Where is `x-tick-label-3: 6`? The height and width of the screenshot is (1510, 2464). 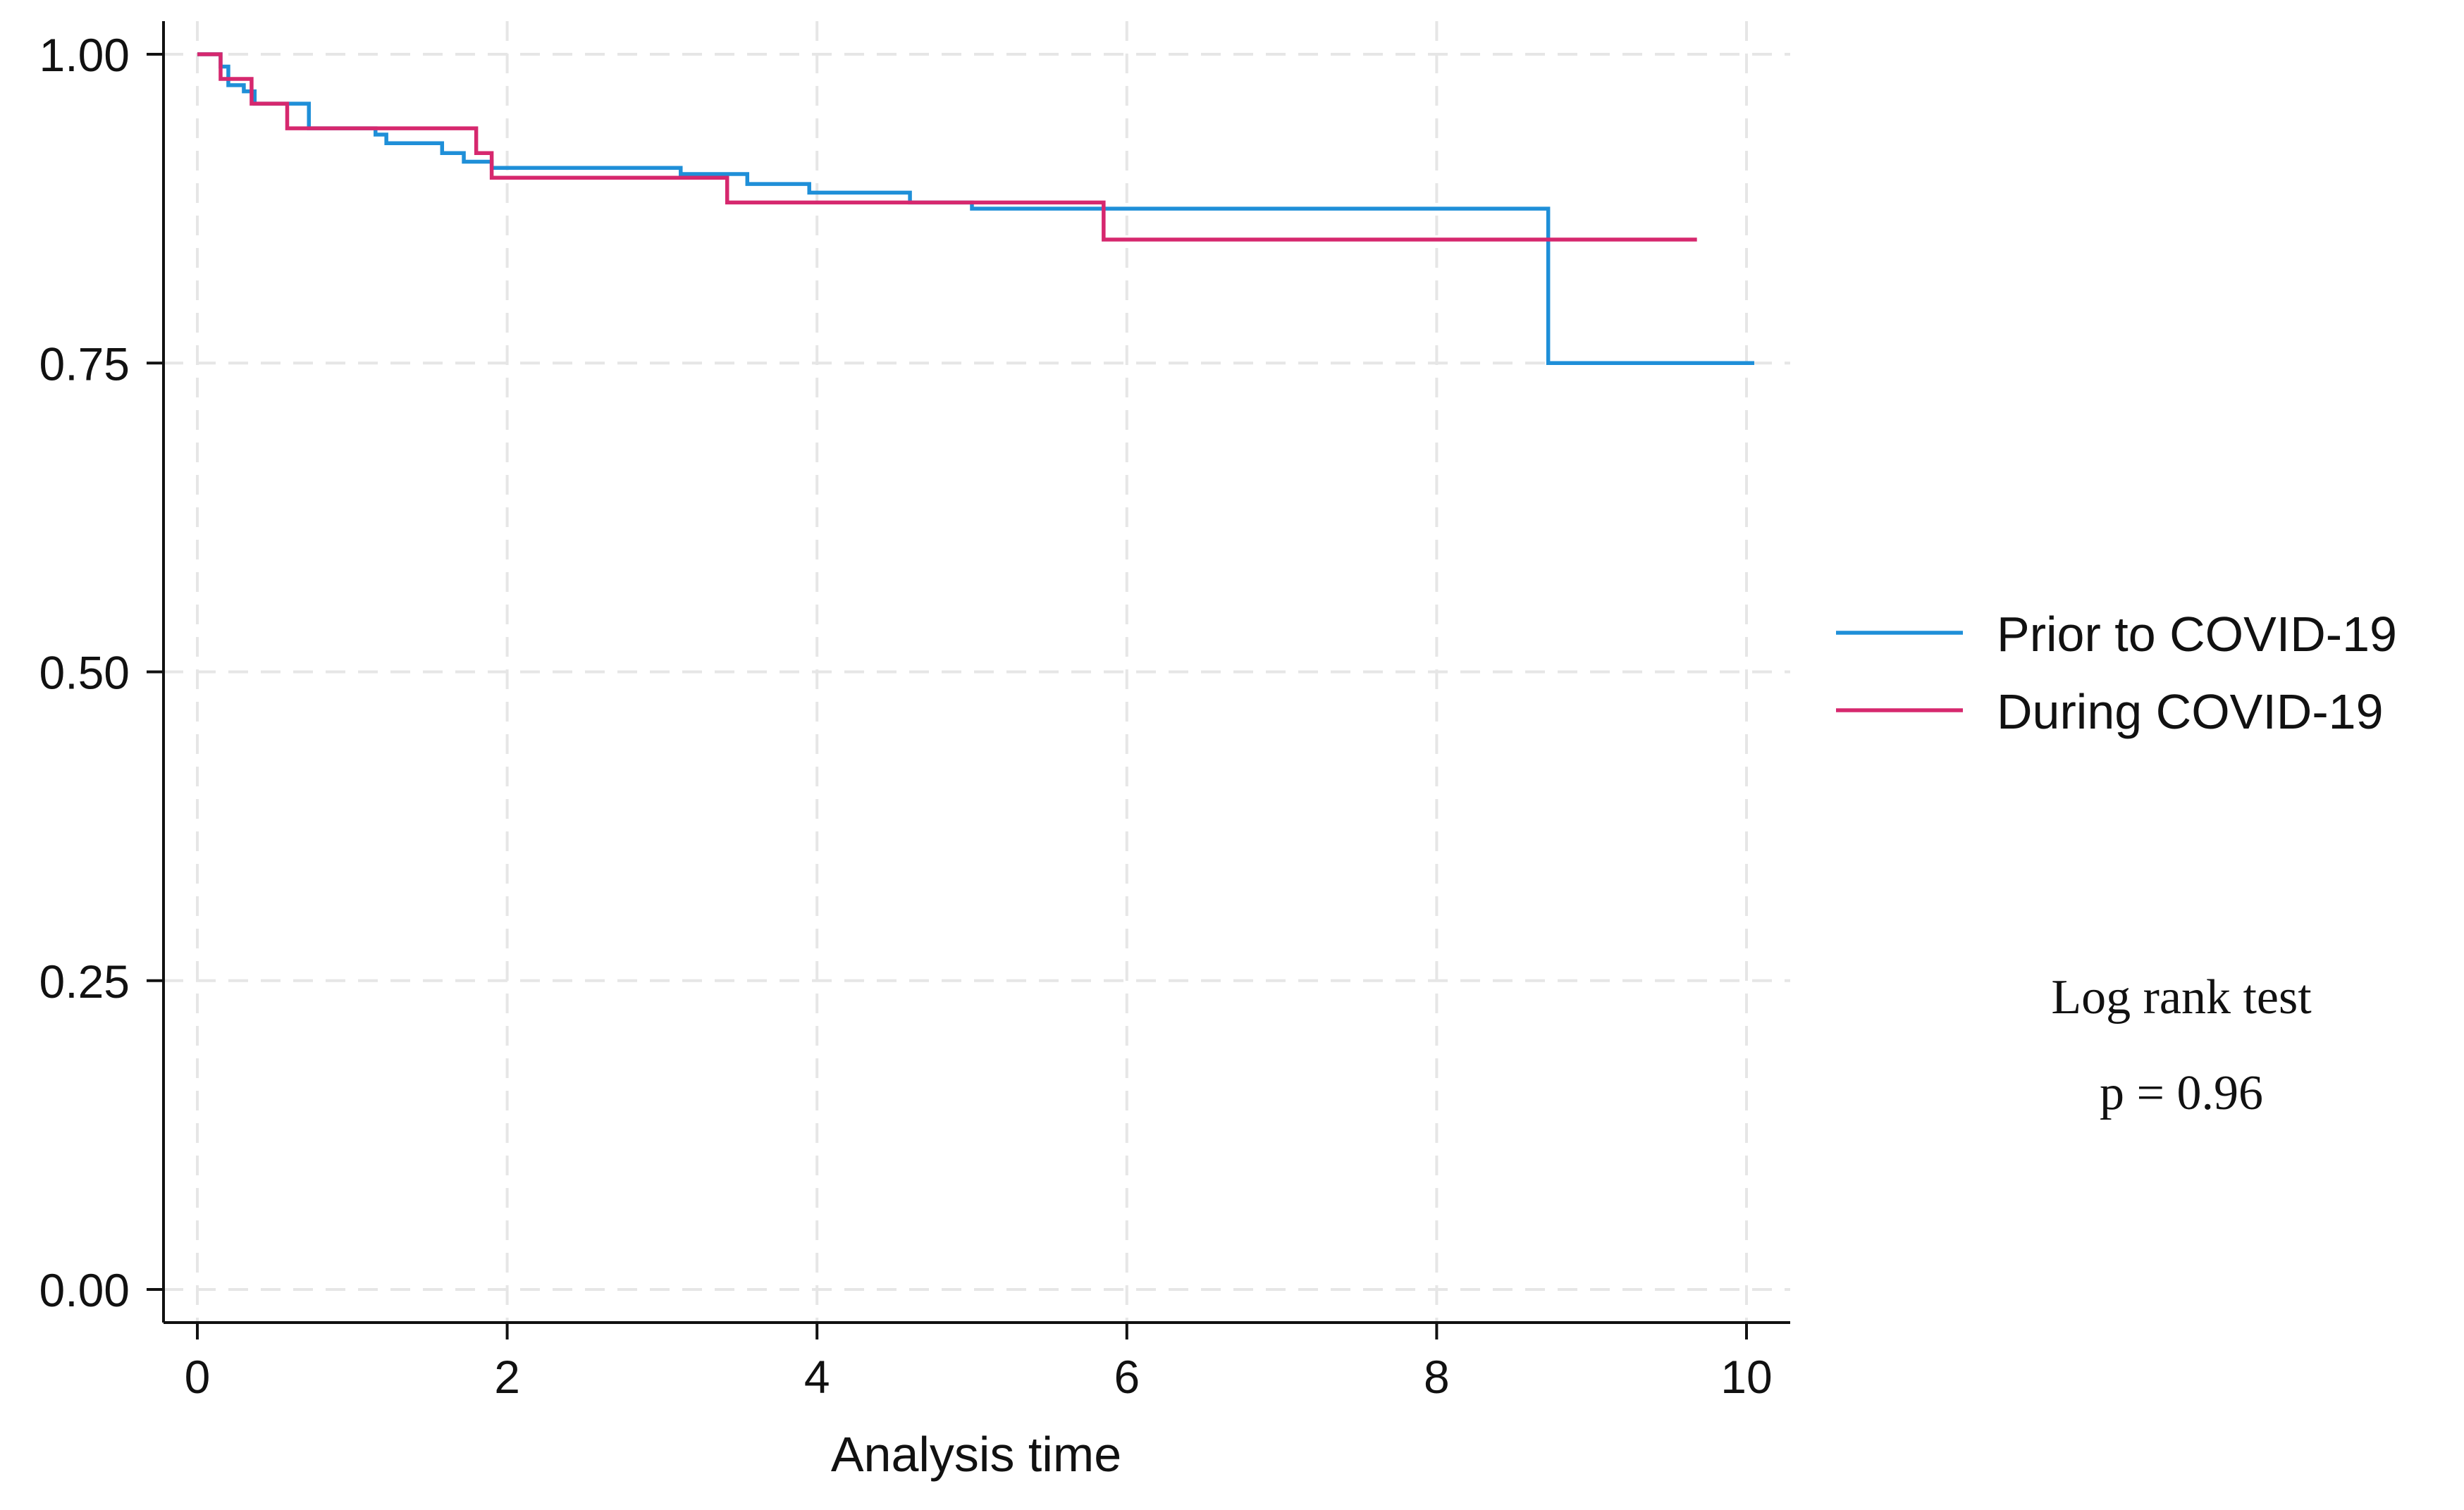 x-tick-label-3: 6 is located at coordinates (1127, 1377).